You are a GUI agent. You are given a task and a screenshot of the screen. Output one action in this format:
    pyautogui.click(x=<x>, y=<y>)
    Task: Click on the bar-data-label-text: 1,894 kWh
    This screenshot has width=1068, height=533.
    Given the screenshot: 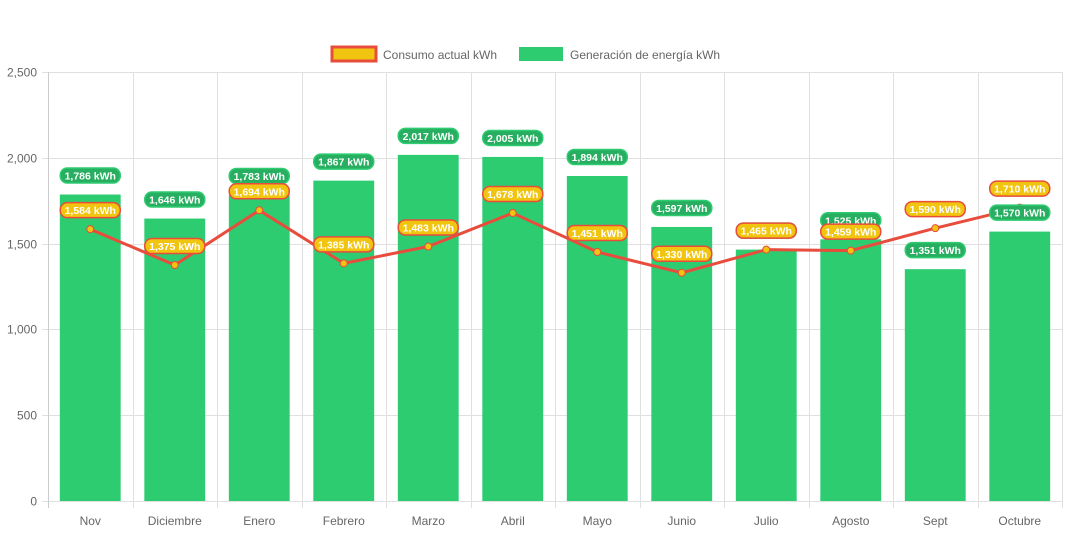 What is the action you would take?
    pyautogui.click(x=597, y=158)
    